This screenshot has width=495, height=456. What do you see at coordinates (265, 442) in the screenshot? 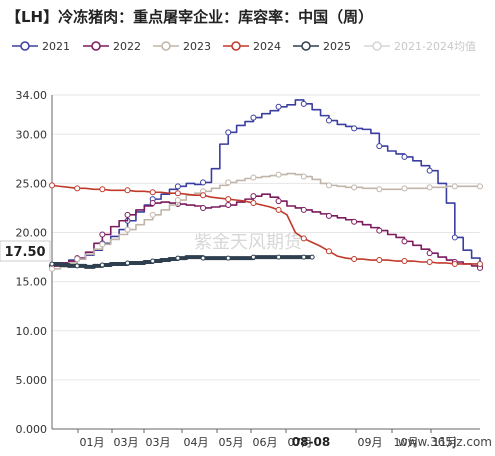
I see `x-tick-label-5: 06月` at bounding box center [265, 442].